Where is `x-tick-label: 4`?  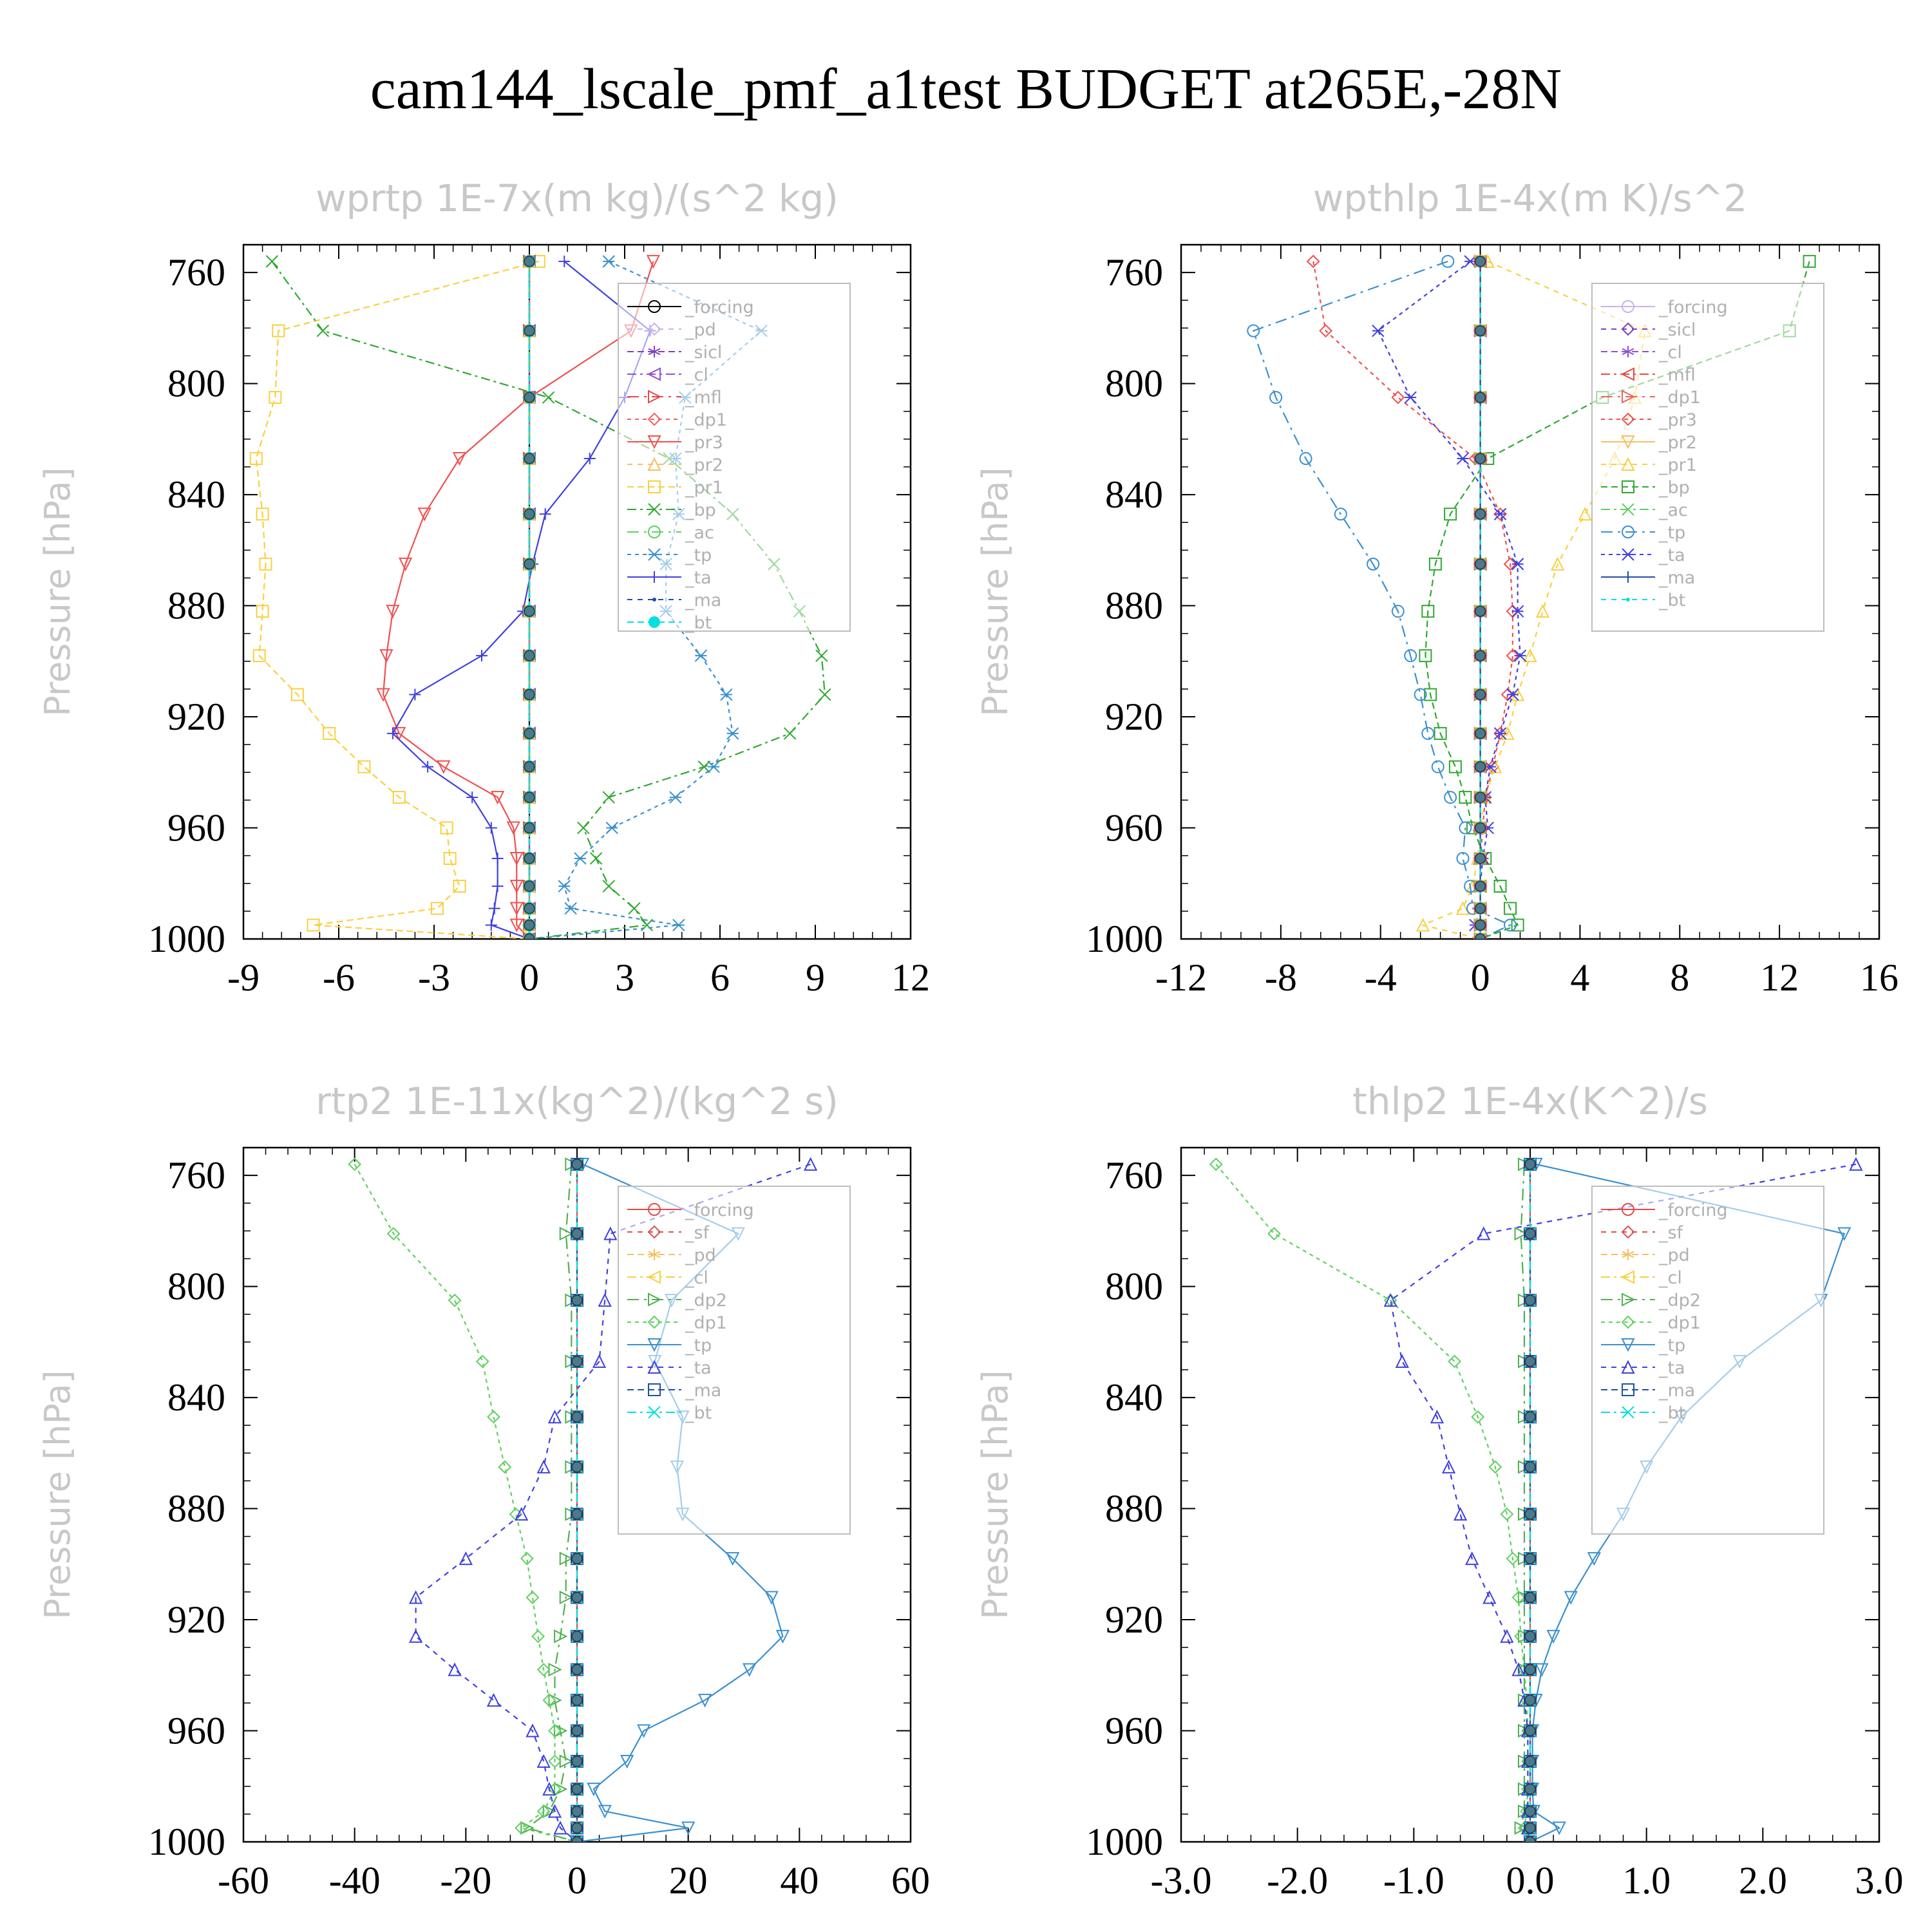 x-tick-label: 4 is located at coordinates (1579, 977).